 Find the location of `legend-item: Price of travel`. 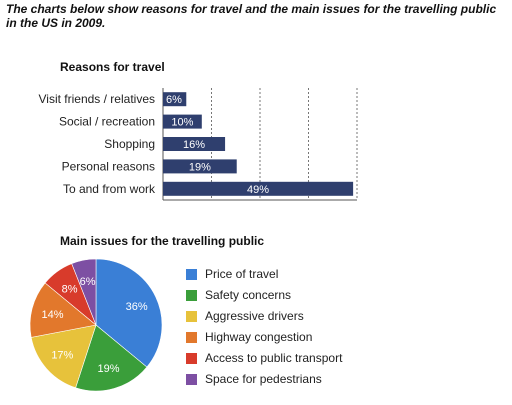

legend-item: Price of travel is located at coordinates (232, 274).